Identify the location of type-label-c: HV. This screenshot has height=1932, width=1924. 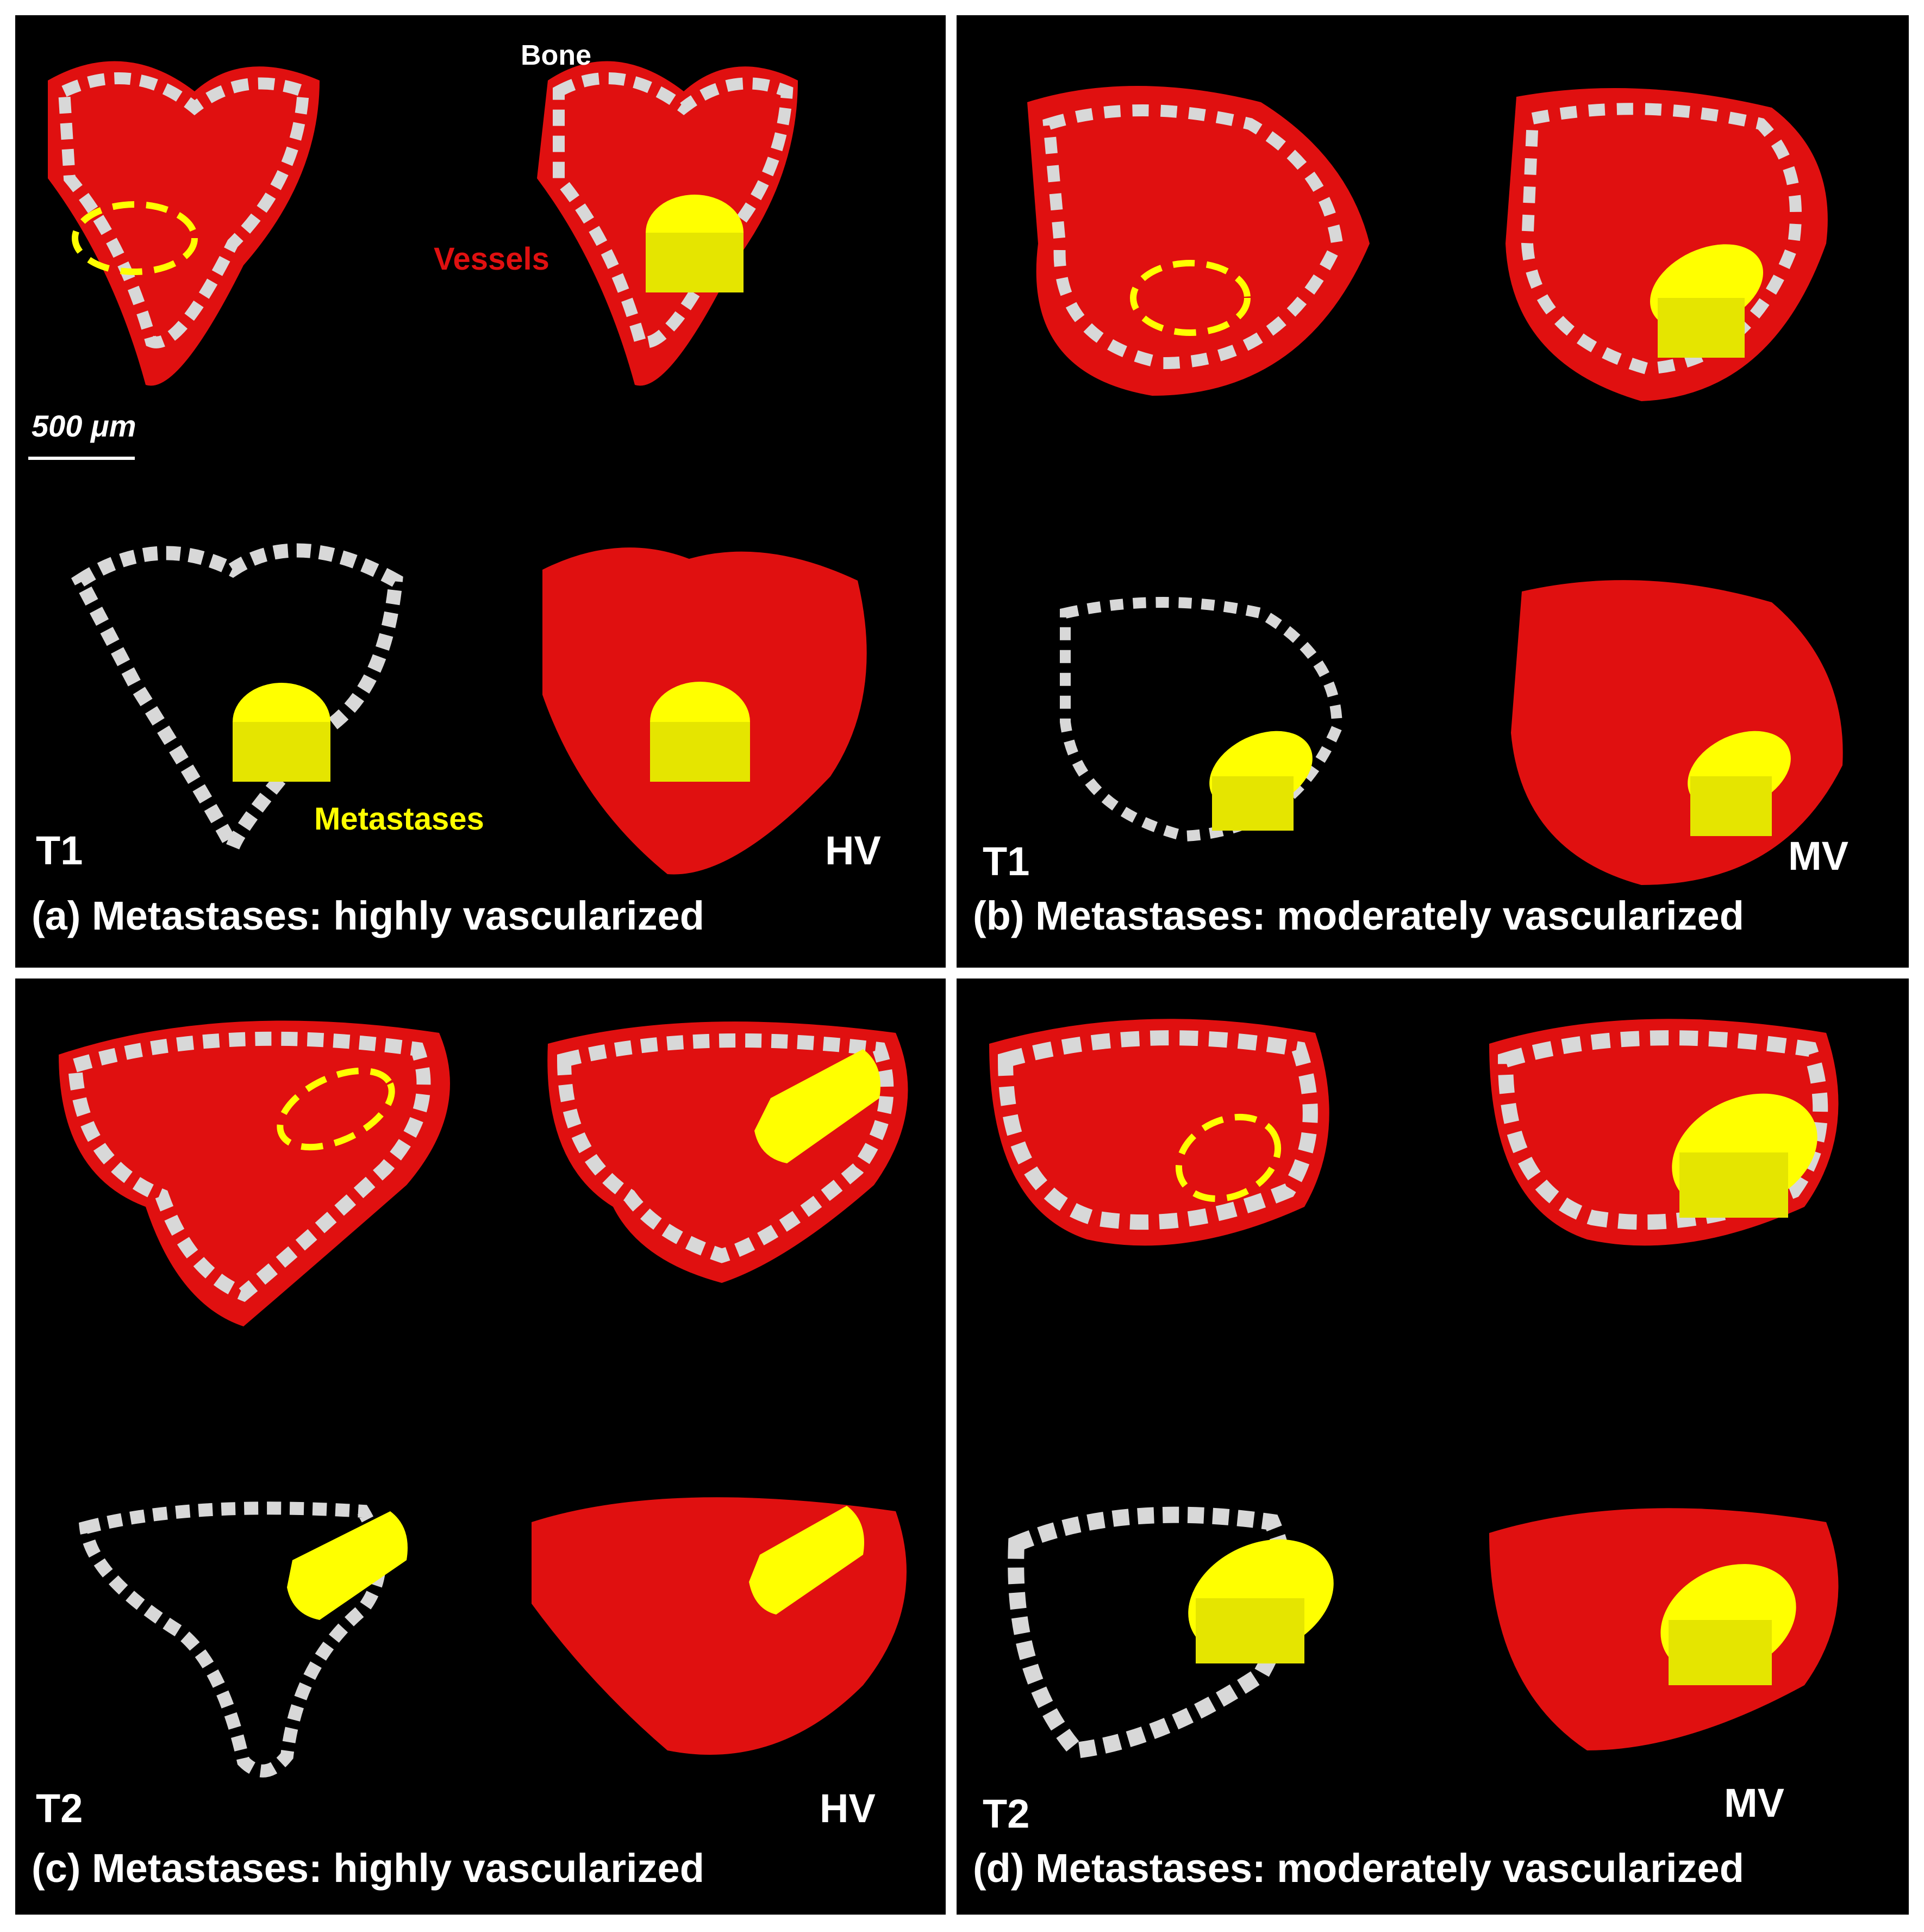
(848, 1808).